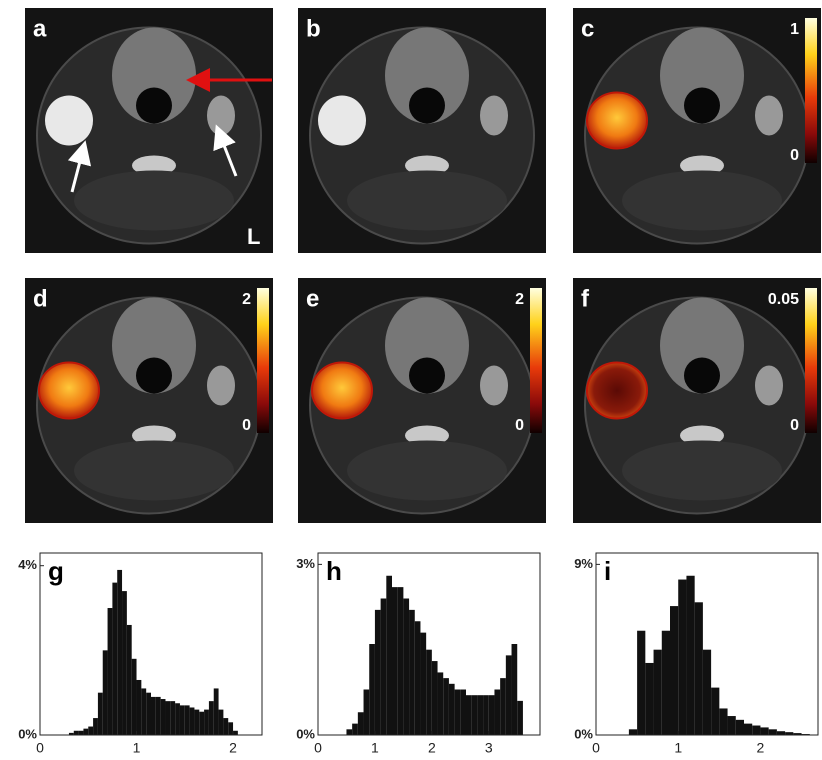  What do you see at coordinates (149, 400) in the screenshot?
I see `mri-panel: 2 0 d` at bounding box center [149, 400].